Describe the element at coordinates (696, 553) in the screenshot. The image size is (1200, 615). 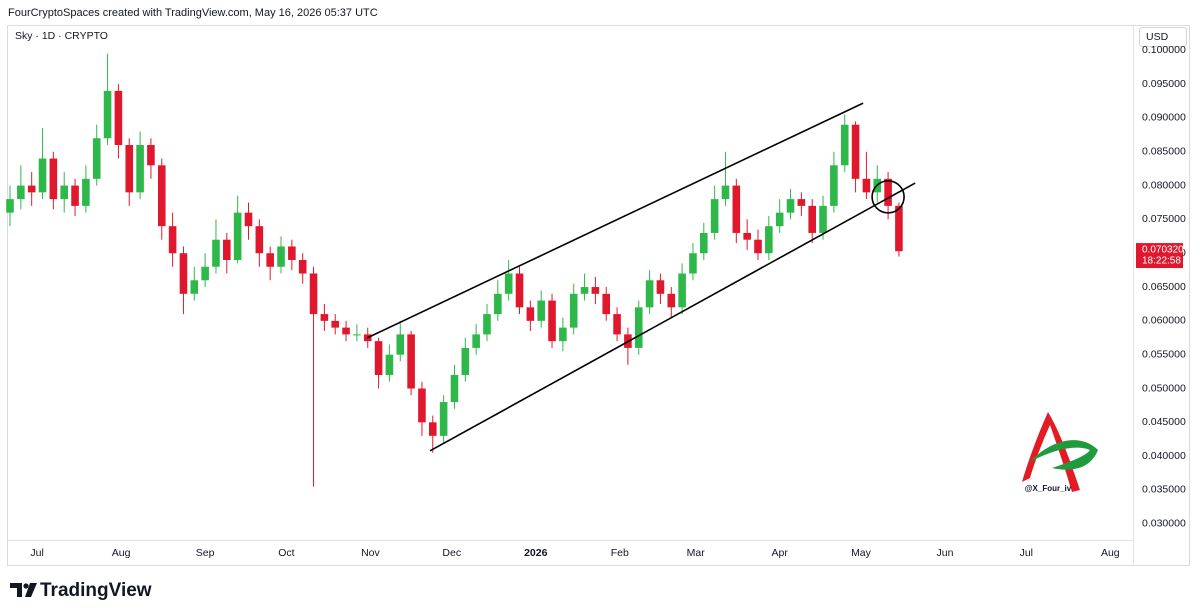
I see `x-tick-label: Mar` at that location.